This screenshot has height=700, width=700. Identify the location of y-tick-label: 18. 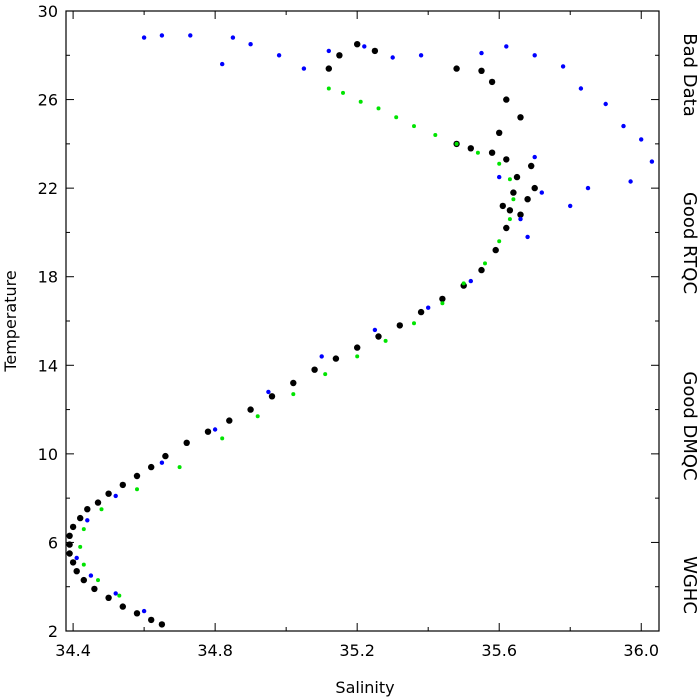
(48, 277).